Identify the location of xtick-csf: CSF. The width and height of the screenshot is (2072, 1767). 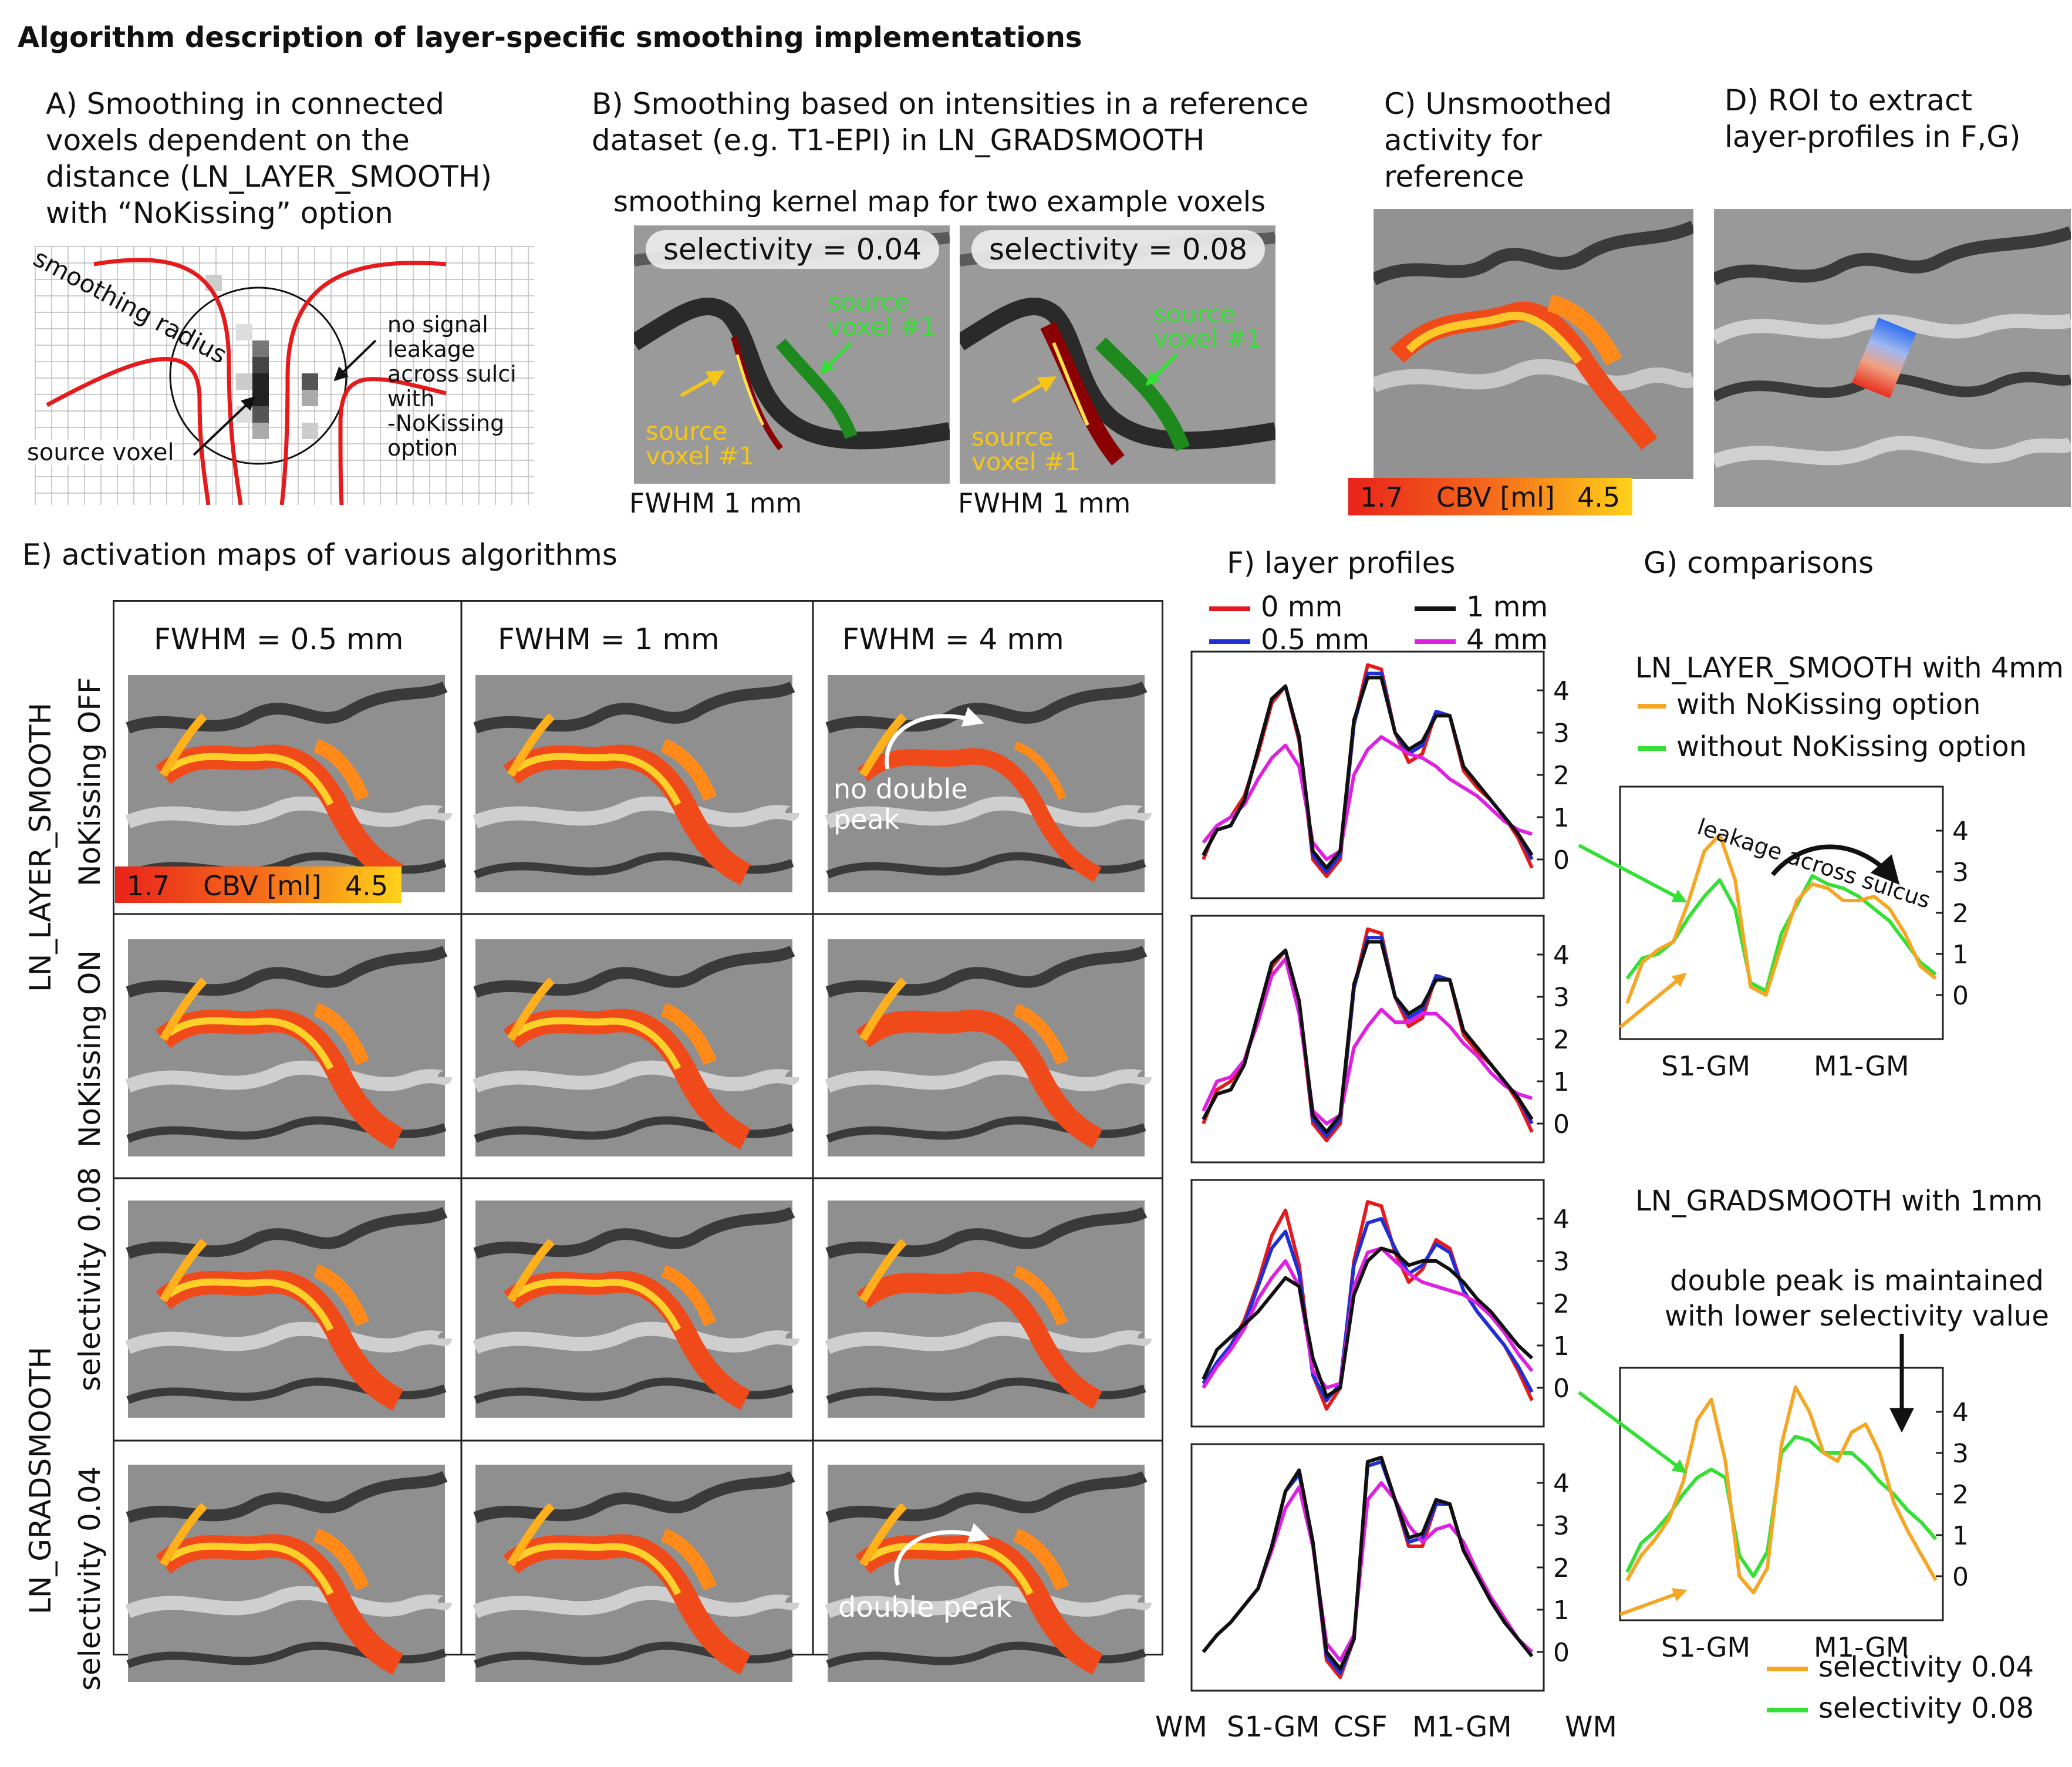
(1361, 1727).